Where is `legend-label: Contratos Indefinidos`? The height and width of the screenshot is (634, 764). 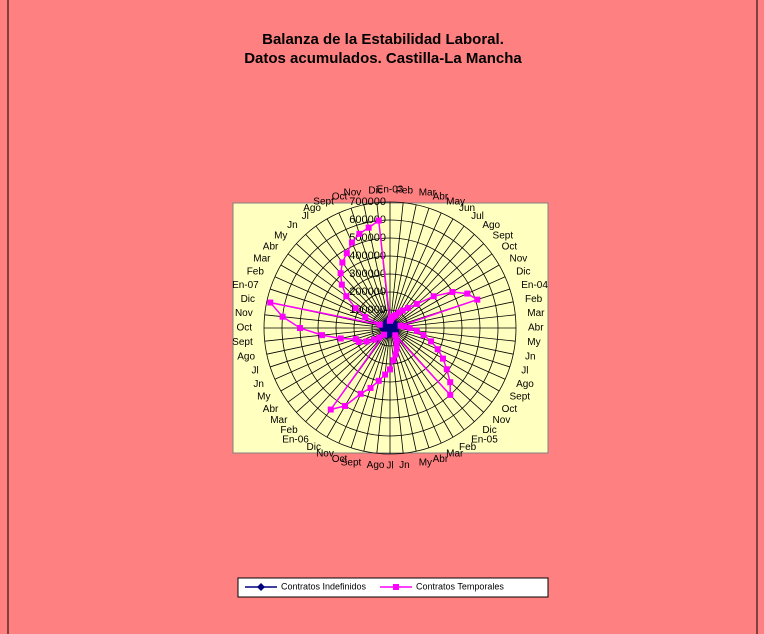
legend-label: Contratos Indefinidos is located at coordinates (324, 586).